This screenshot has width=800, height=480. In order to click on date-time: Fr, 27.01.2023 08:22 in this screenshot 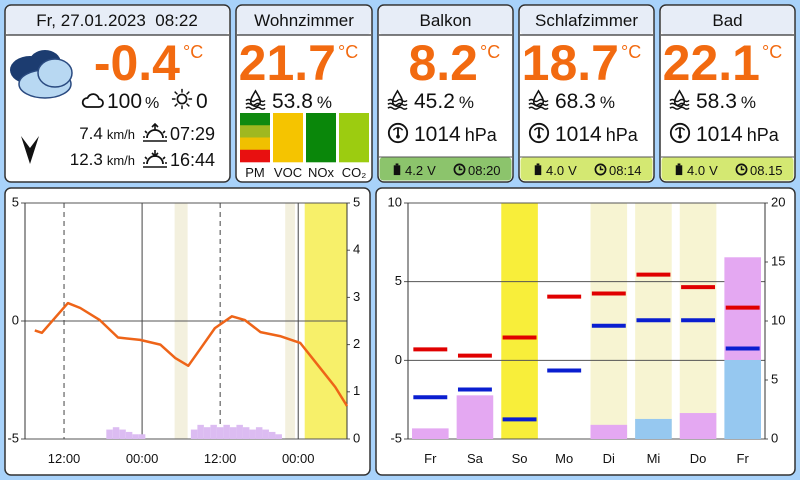, I will do `click(117, 20)`.